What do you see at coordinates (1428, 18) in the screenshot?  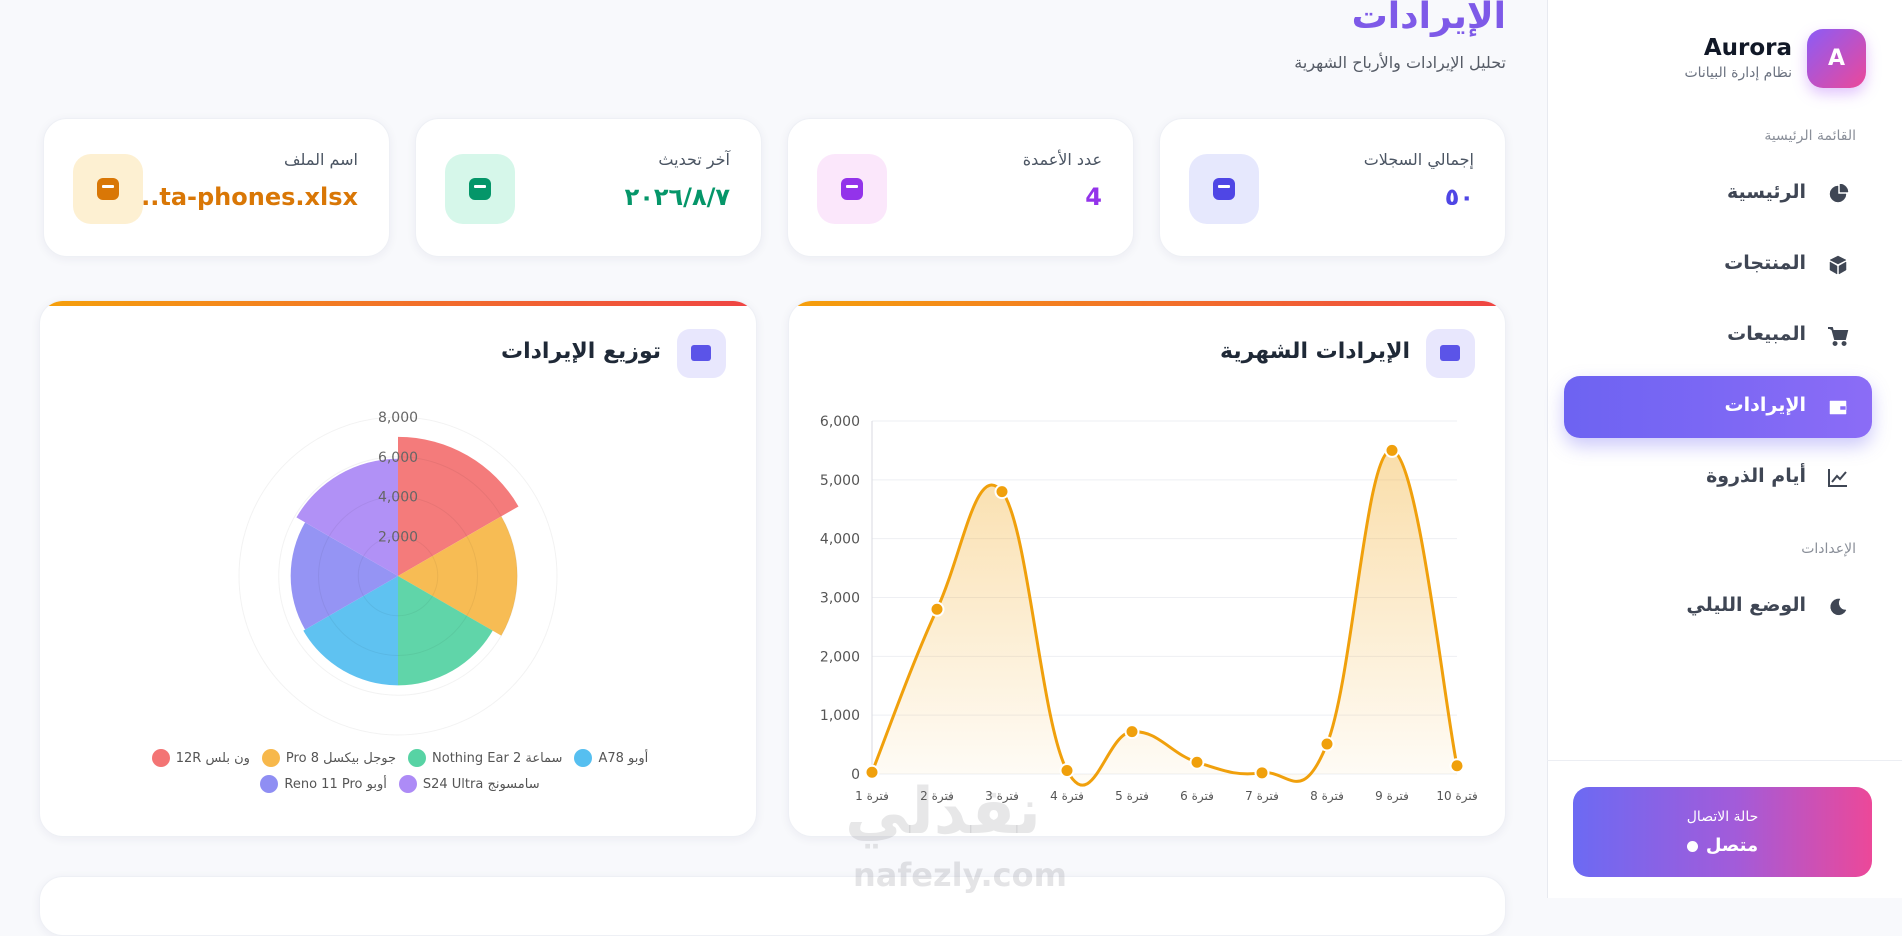 I see `page-title: الإيرادات` at bounding box center [1428, 18].